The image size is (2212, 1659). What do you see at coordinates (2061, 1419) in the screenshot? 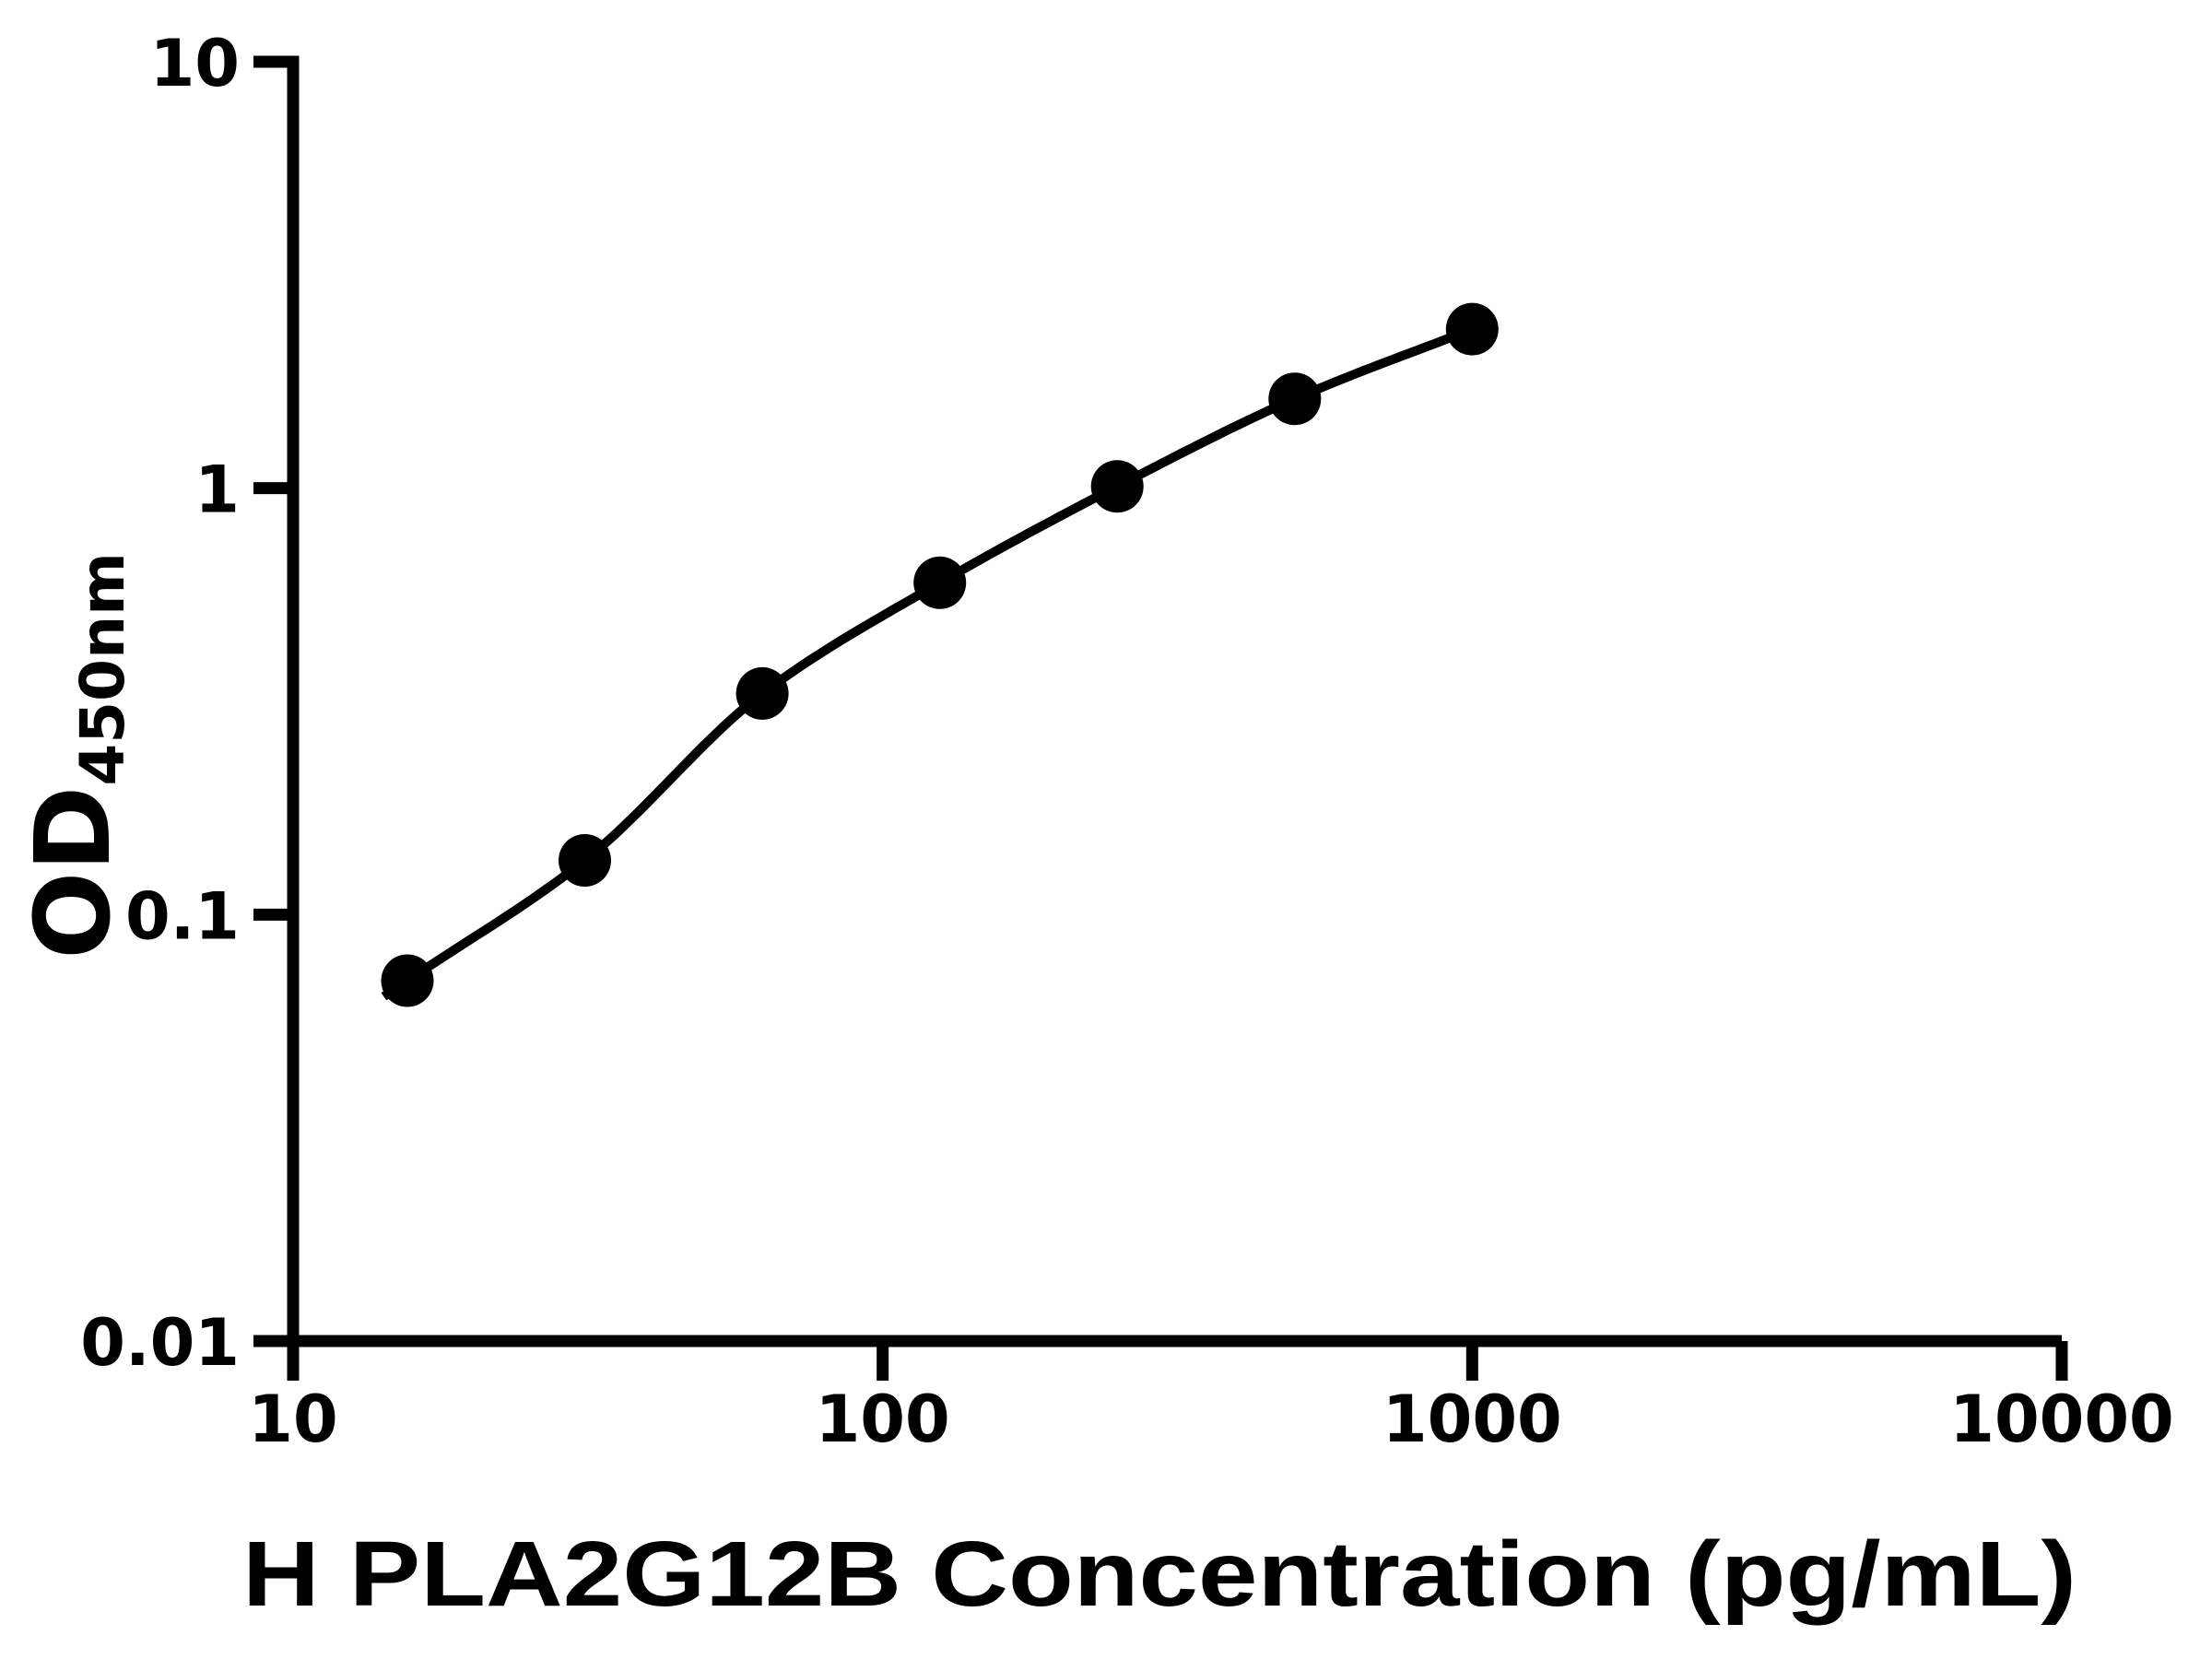
I see `x-tick-label: 10000` at bounding box center [2061, 1419].